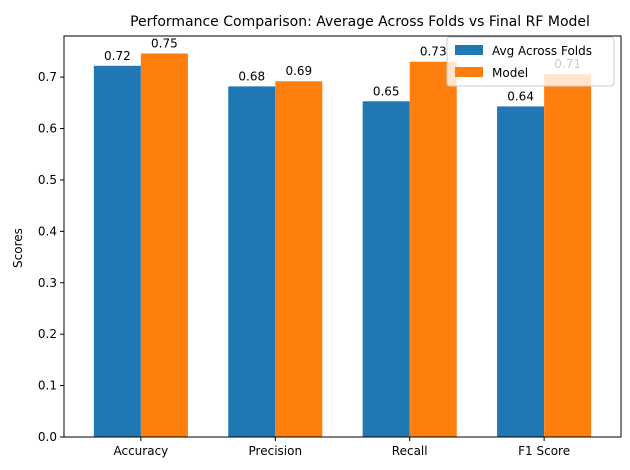  What do you see at coordinates (140, 451) in the screenshot?
I see `x-tick-label: Accuracy` at bounding box center [140, 451].